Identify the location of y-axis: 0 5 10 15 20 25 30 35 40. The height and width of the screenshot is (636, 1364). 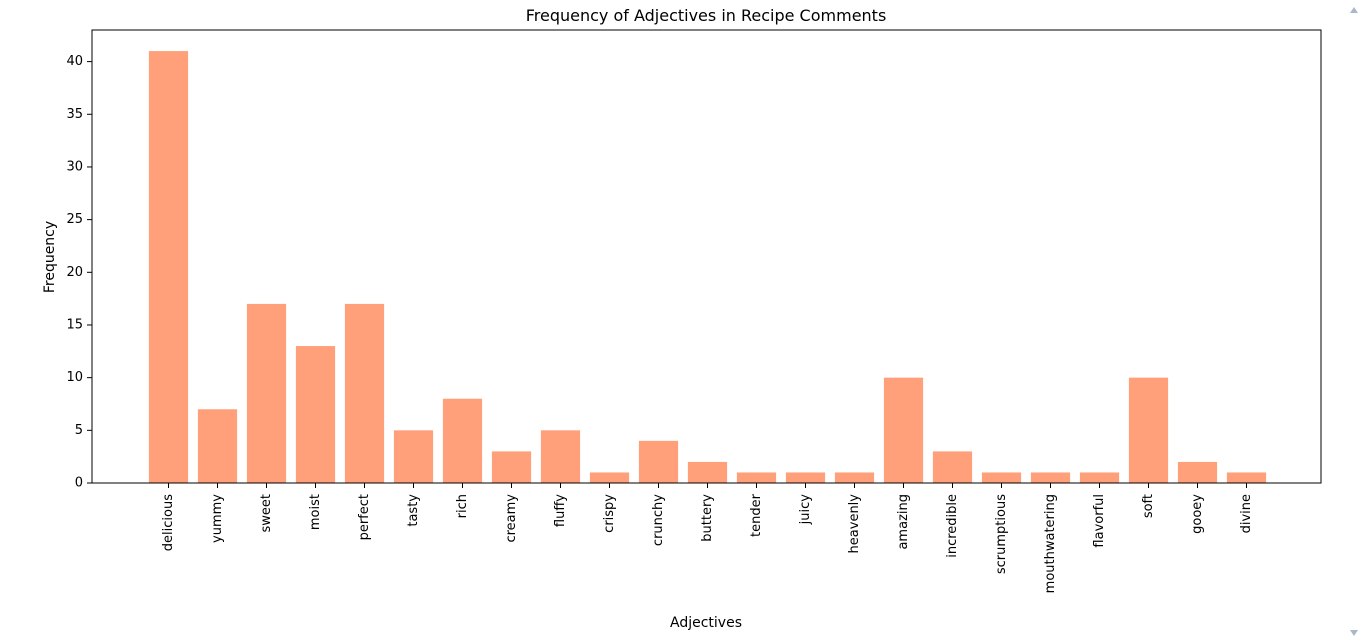
(79, 272).